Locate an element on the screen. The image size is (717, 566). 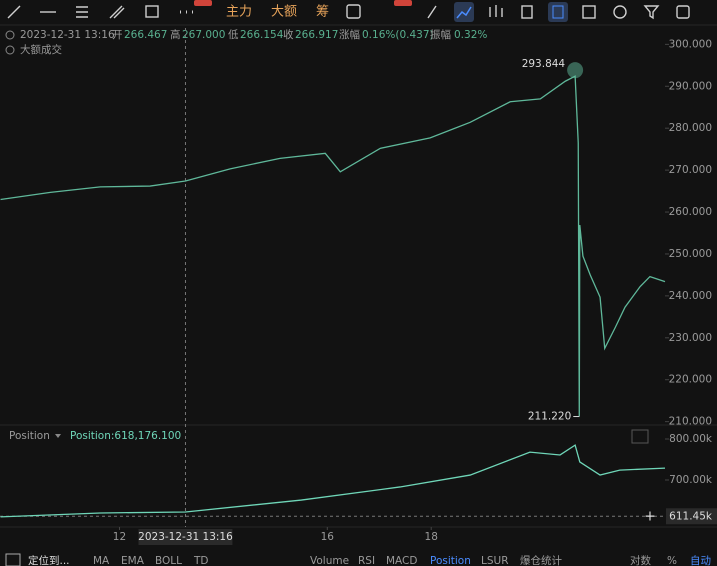
y-tick-label: 280.000 is located at coordinates (690, 128).